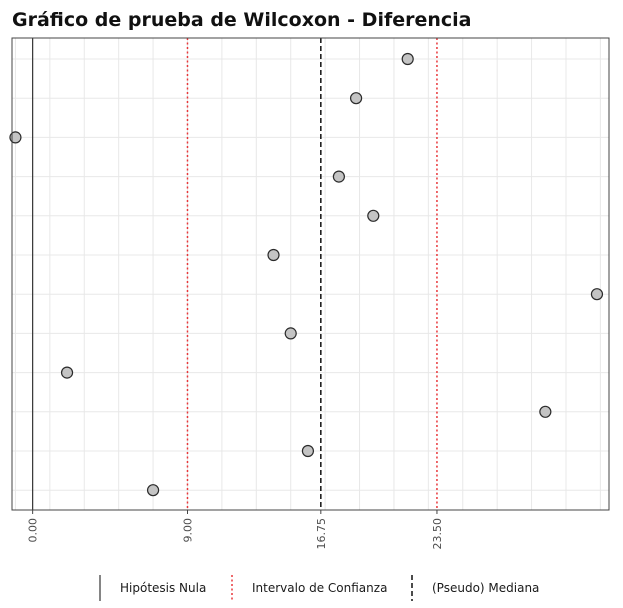 This screenshot has height=608, width=623. I want to click on legend-label: Intervalo de Confianza, so click(319, 588).